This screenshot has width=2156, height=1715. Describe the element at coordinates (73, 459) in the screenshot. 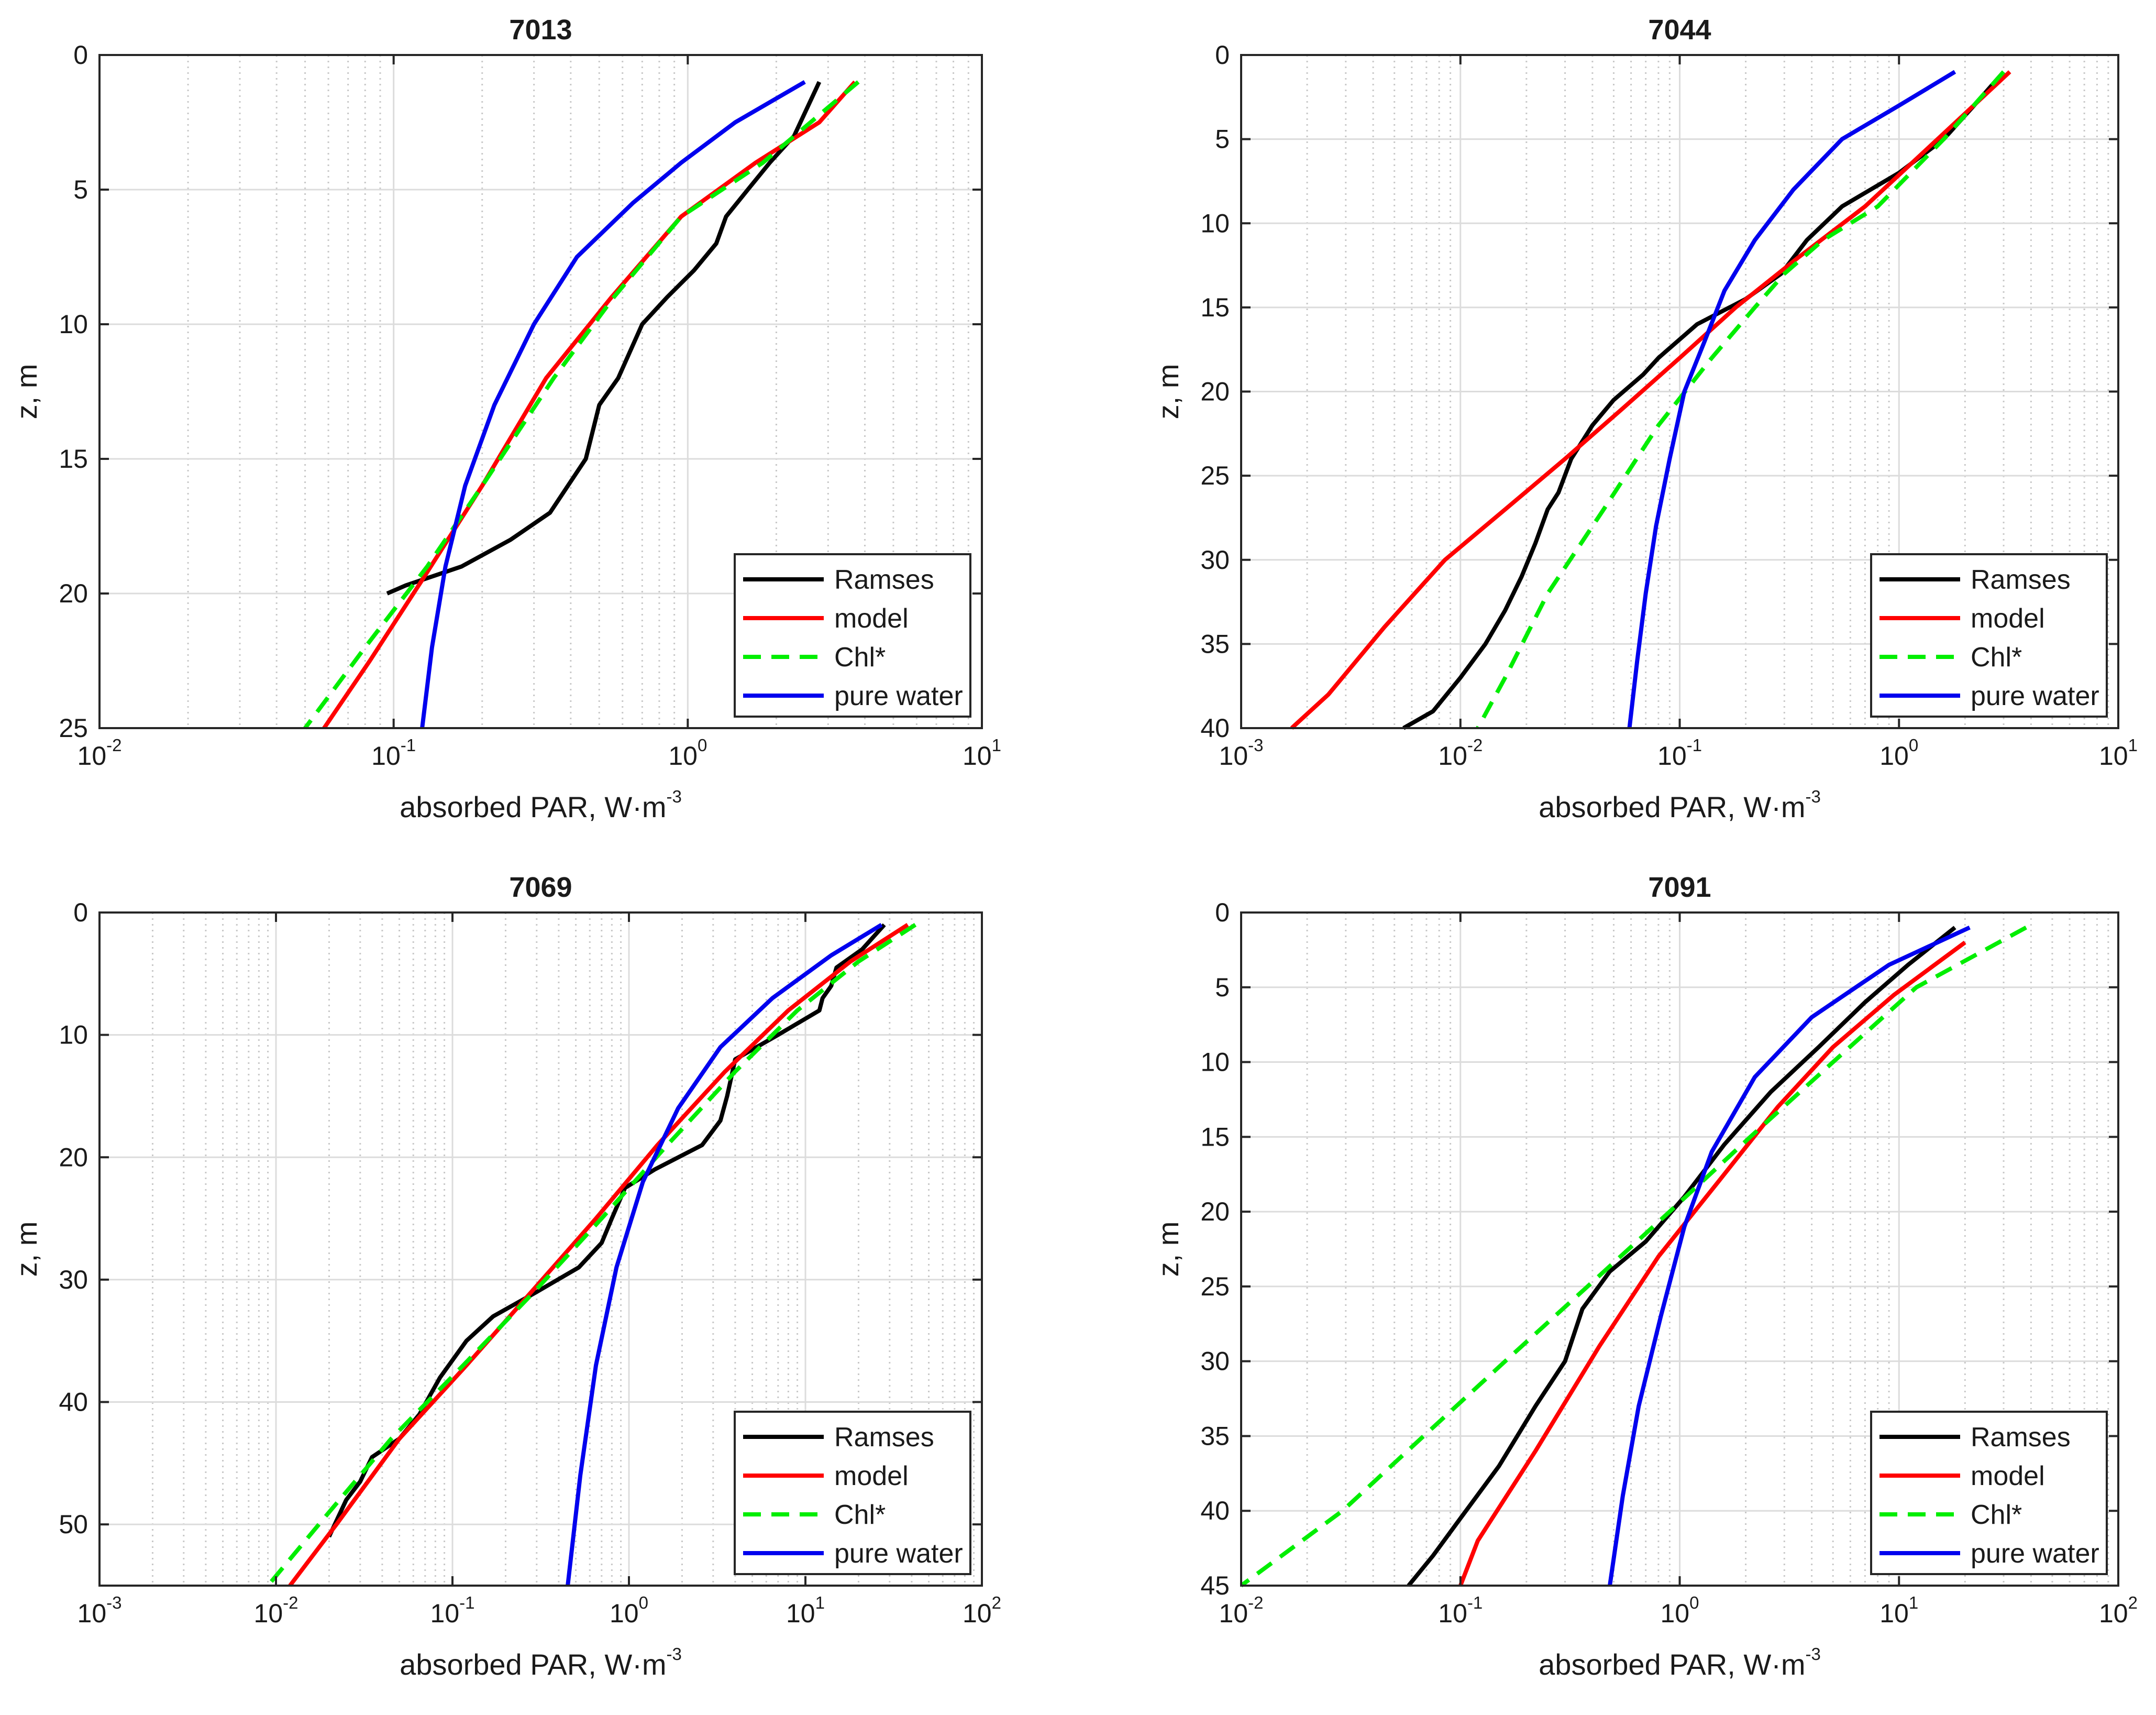

I see `y-tick-label: 15` at that location.